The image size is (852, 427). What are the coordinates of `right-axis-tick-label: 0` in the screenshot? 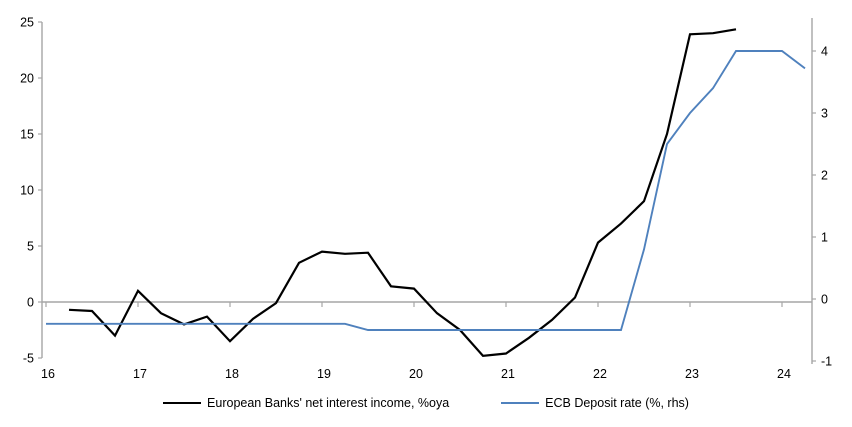 It's located at (824, 300).